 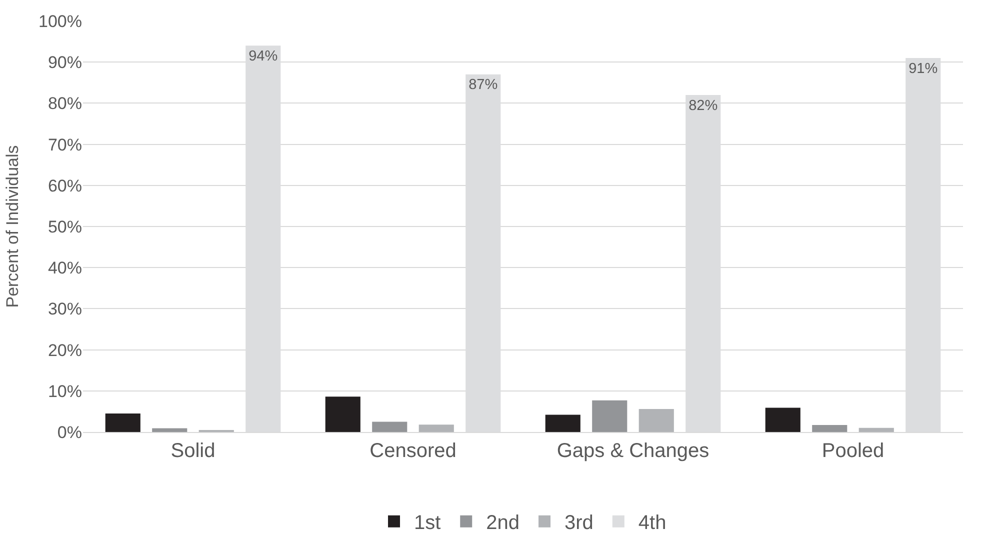 I want to click on data-label: 87%, so click(x=483, y=85).